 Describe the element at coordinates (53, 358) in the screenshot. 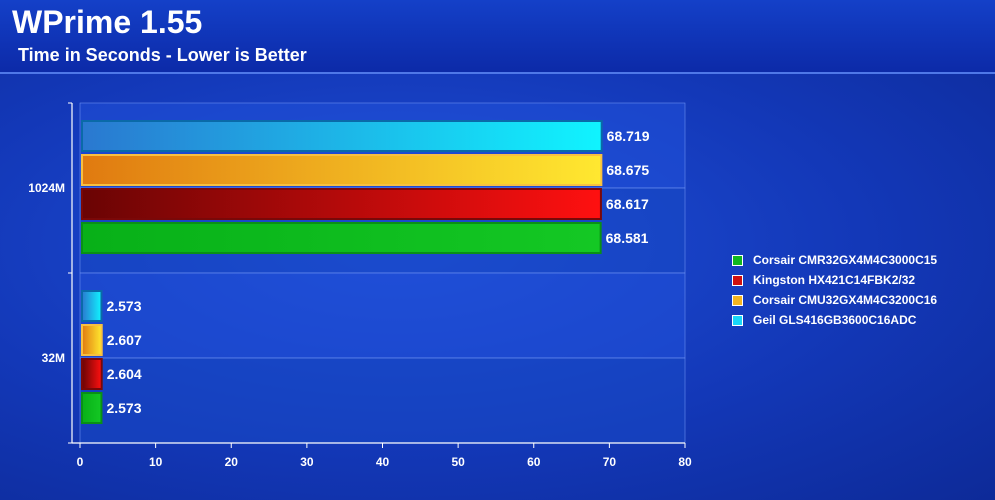

I see `y-category-label: 32M` at that location.